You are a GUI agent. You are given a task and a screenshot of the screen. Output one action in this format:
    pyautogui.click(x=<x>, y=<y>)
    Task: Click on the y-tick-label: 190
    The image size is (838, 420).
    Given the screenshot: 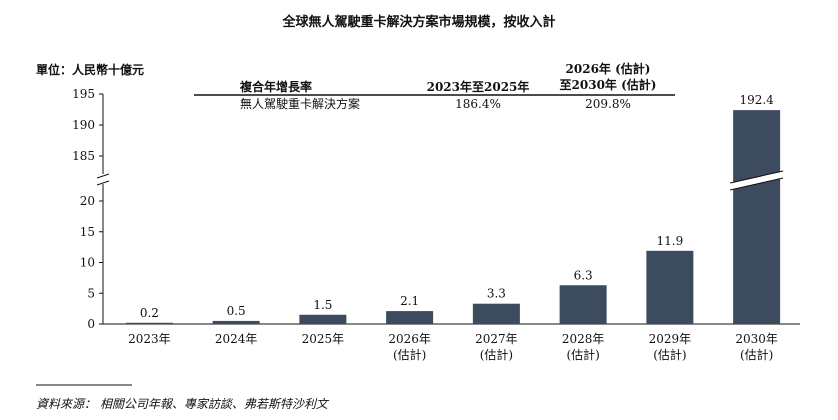 What is the action you would take?
    pyautogui.click(x=83, y=125)
    